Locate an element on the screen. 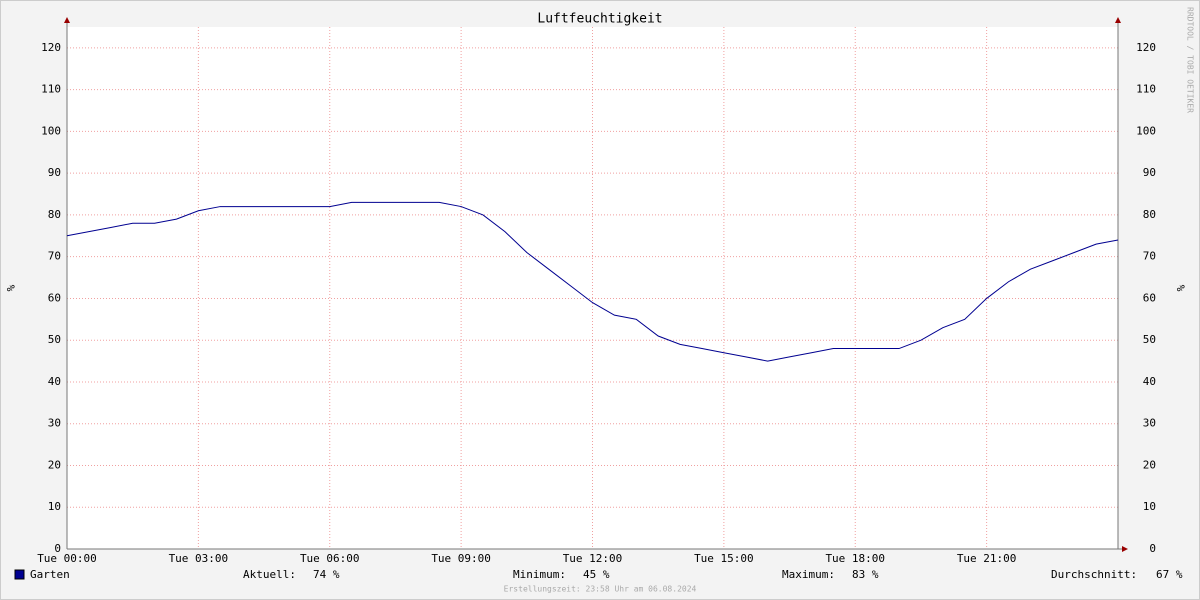 This screenshot has height=600, width=1200. y-tick-label-right: 30 is located at coordinates (1149, 423).